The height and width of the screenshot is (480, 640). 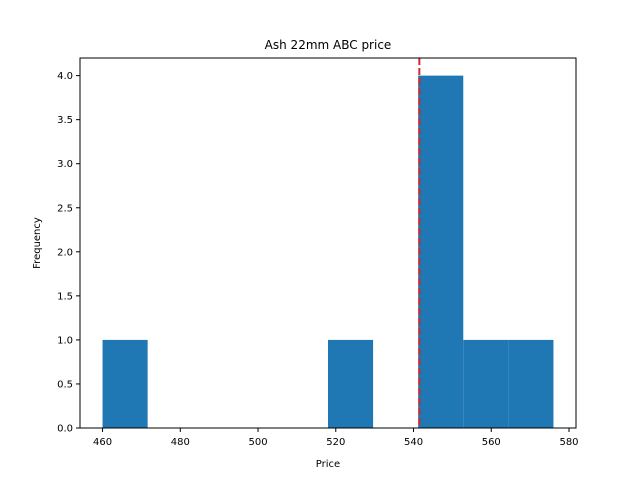 I want to click on y-tick-label: 4.0, so click(x=65, y=76).